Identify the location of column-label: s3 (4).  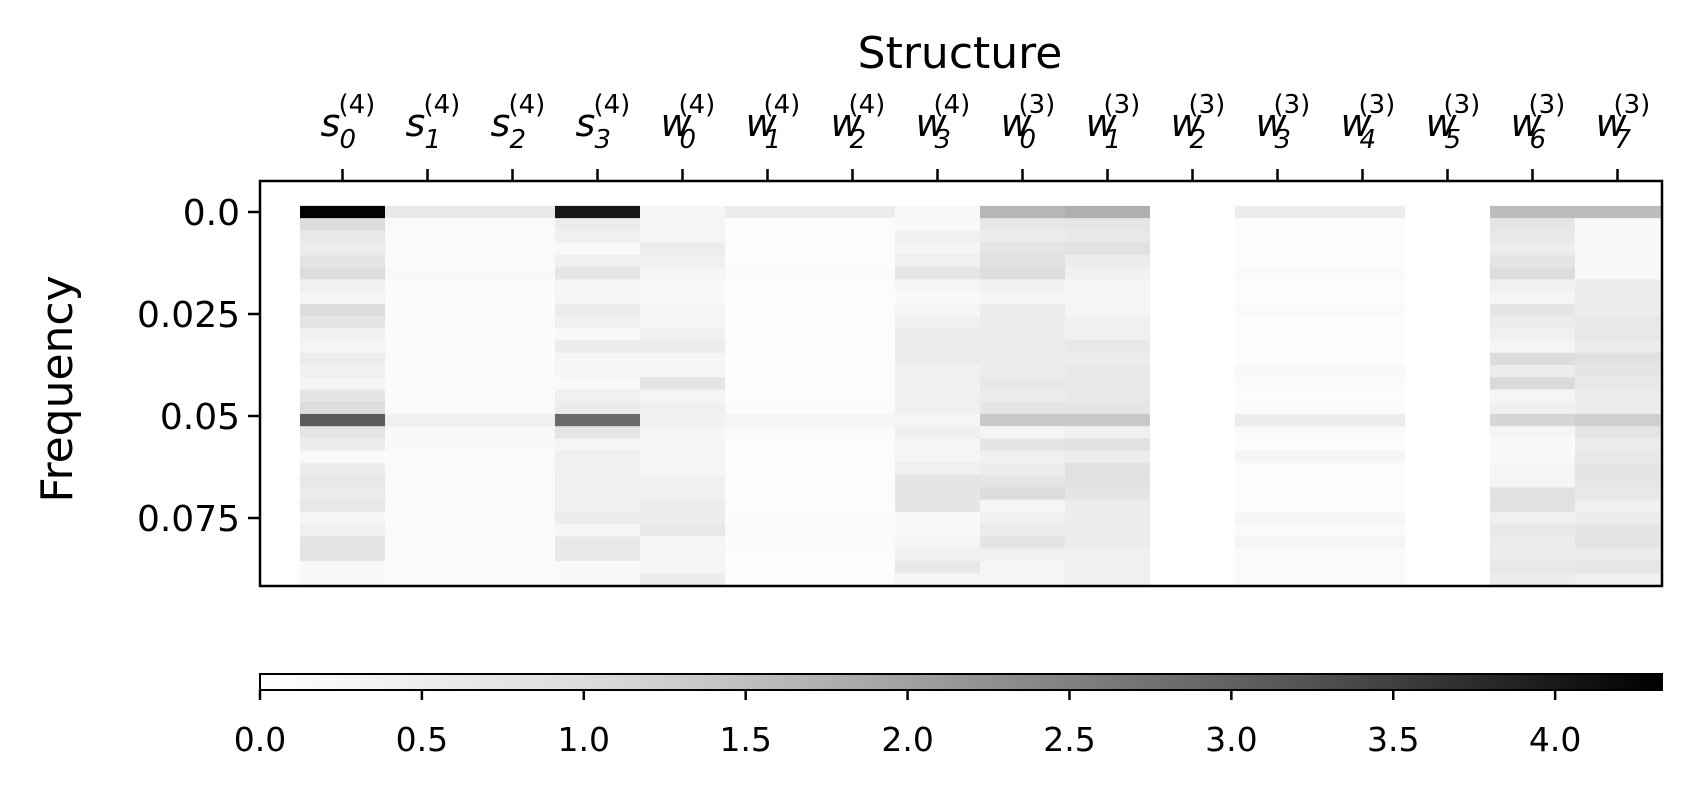
(603, 122).